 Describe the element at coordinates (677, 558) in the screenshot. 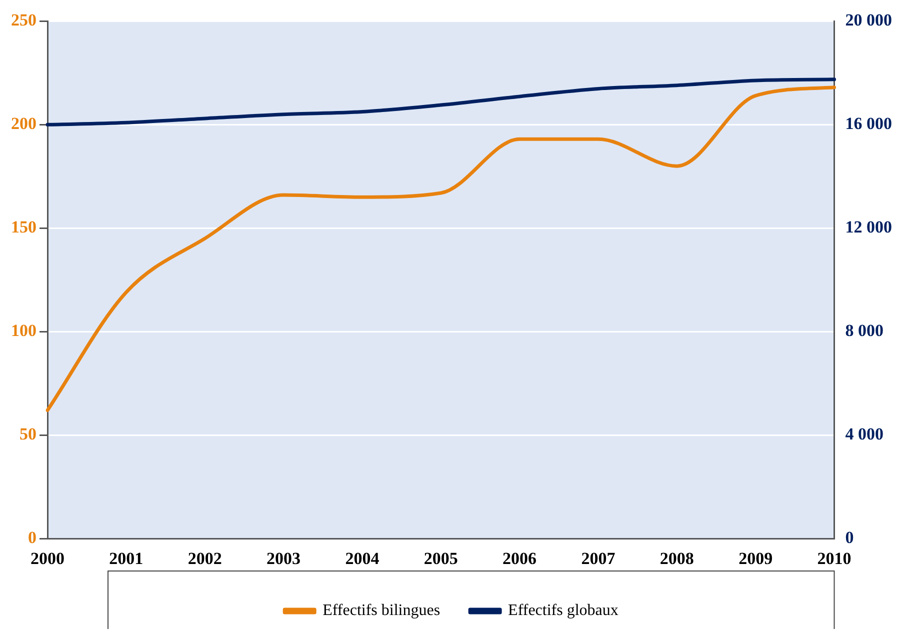

I see `x-tick-label: 2008` at that location.